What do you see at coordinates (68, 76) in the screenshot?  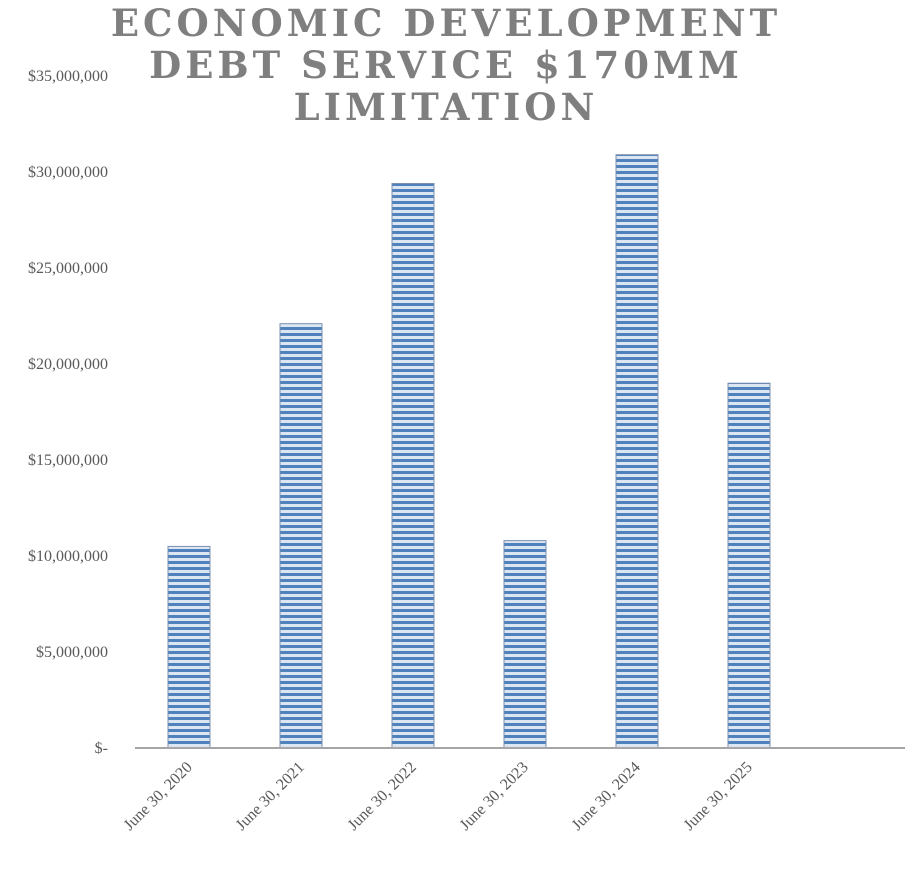 I see `y-tick-label: $35,000,000` at bounding box center [68, 76].